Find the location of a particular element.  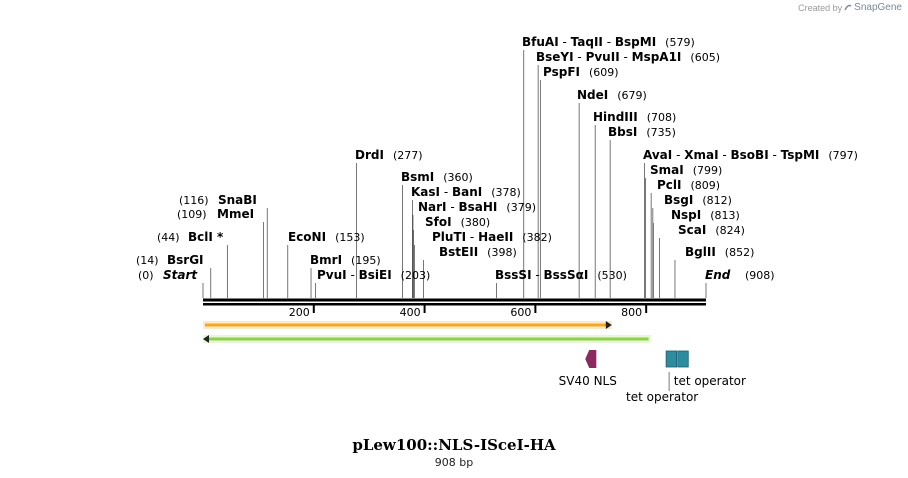

enzyme-name: HaeII is located at coordinates (495, 237).